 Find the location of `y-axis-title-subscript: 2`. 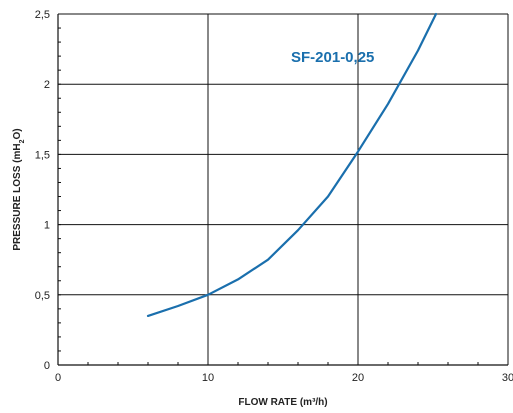

y-axis-title-subscript: 2 is located at coordinates (22, 141).